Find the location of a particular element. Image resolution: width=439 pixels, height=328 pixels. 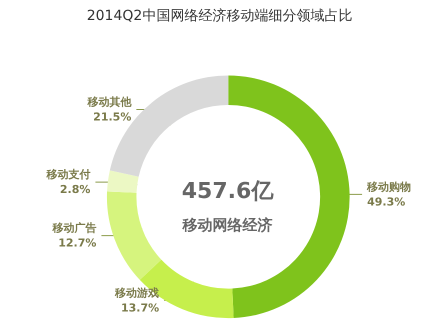

slice-label: 移动其他 is located at coordinates (109, 102).